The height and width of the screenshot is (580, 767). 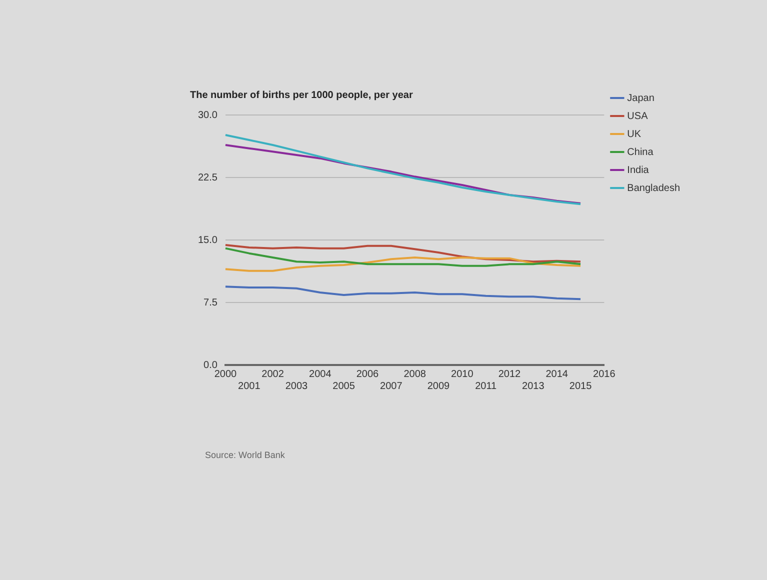 What do you see at coordinates (638, 170) in the screenshot?
I see `legend-label: India` at bounding box center [638, 170].